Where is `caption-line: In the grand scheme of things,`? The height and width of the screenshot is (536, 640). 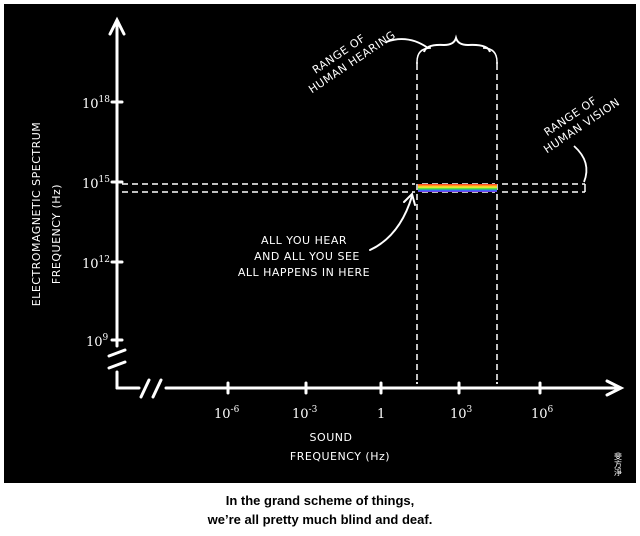
caption-line: In the grand scheme of things, is located at coordinates (320, 500).